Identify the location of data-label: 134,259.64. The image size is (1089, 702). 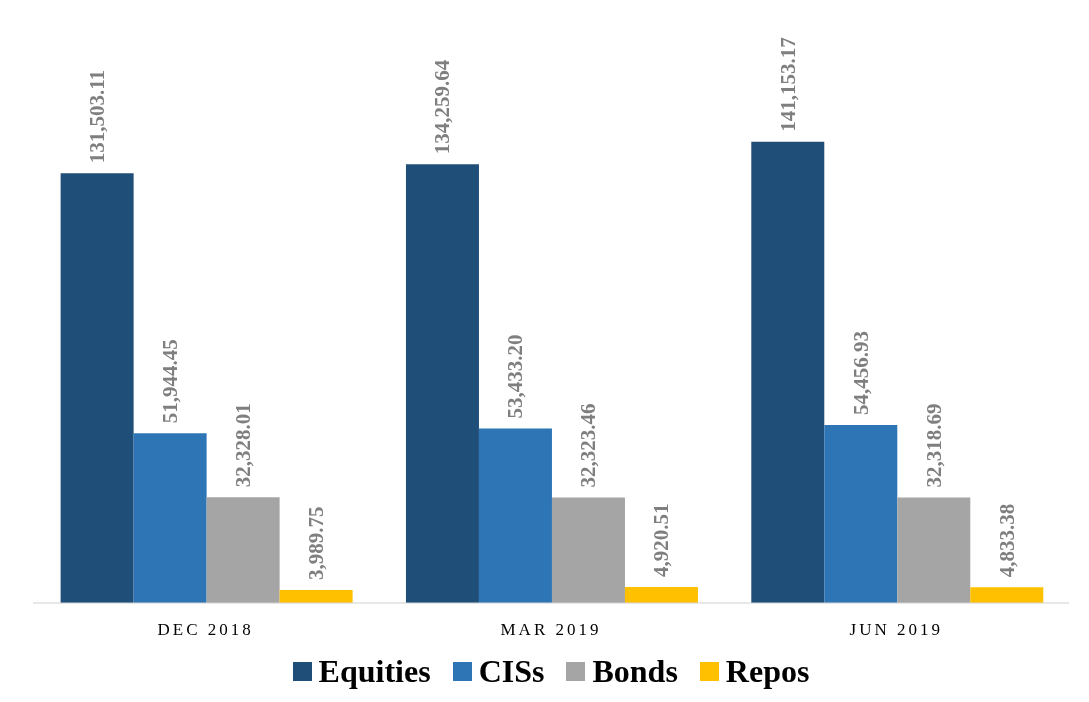
(442, 107).